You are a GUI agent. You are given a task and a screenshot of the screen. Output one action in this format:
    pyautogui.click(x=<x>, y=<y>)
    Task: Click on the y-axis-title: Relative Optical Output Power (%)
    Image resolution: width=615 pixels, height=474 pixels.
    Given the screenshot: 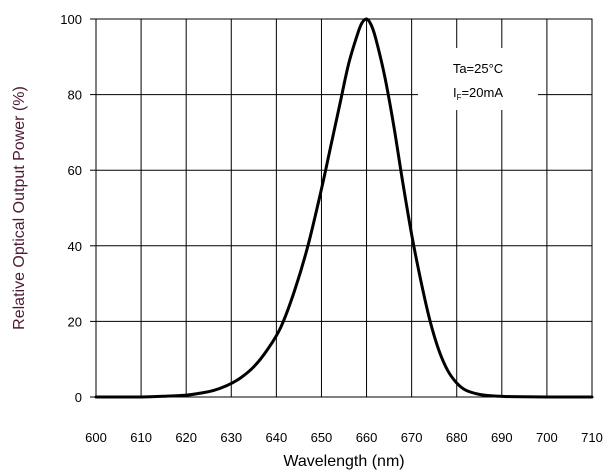 What is the action you would take?
    pyautogui.click(x=19, y=208)
    